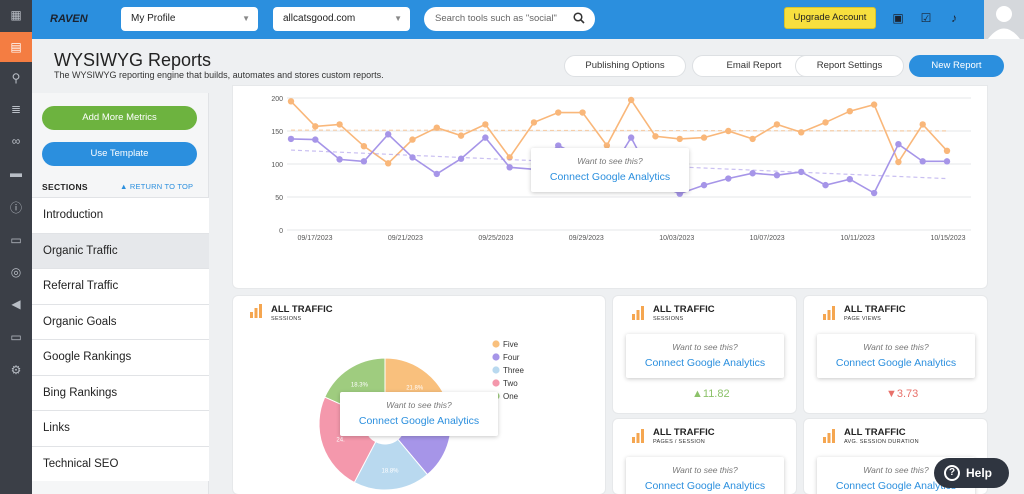 This screenshot has height=494, width=1024. Describe the element at coordinates (16, 47) in the screenshot. I see `reports-icon: ▤` at that location.